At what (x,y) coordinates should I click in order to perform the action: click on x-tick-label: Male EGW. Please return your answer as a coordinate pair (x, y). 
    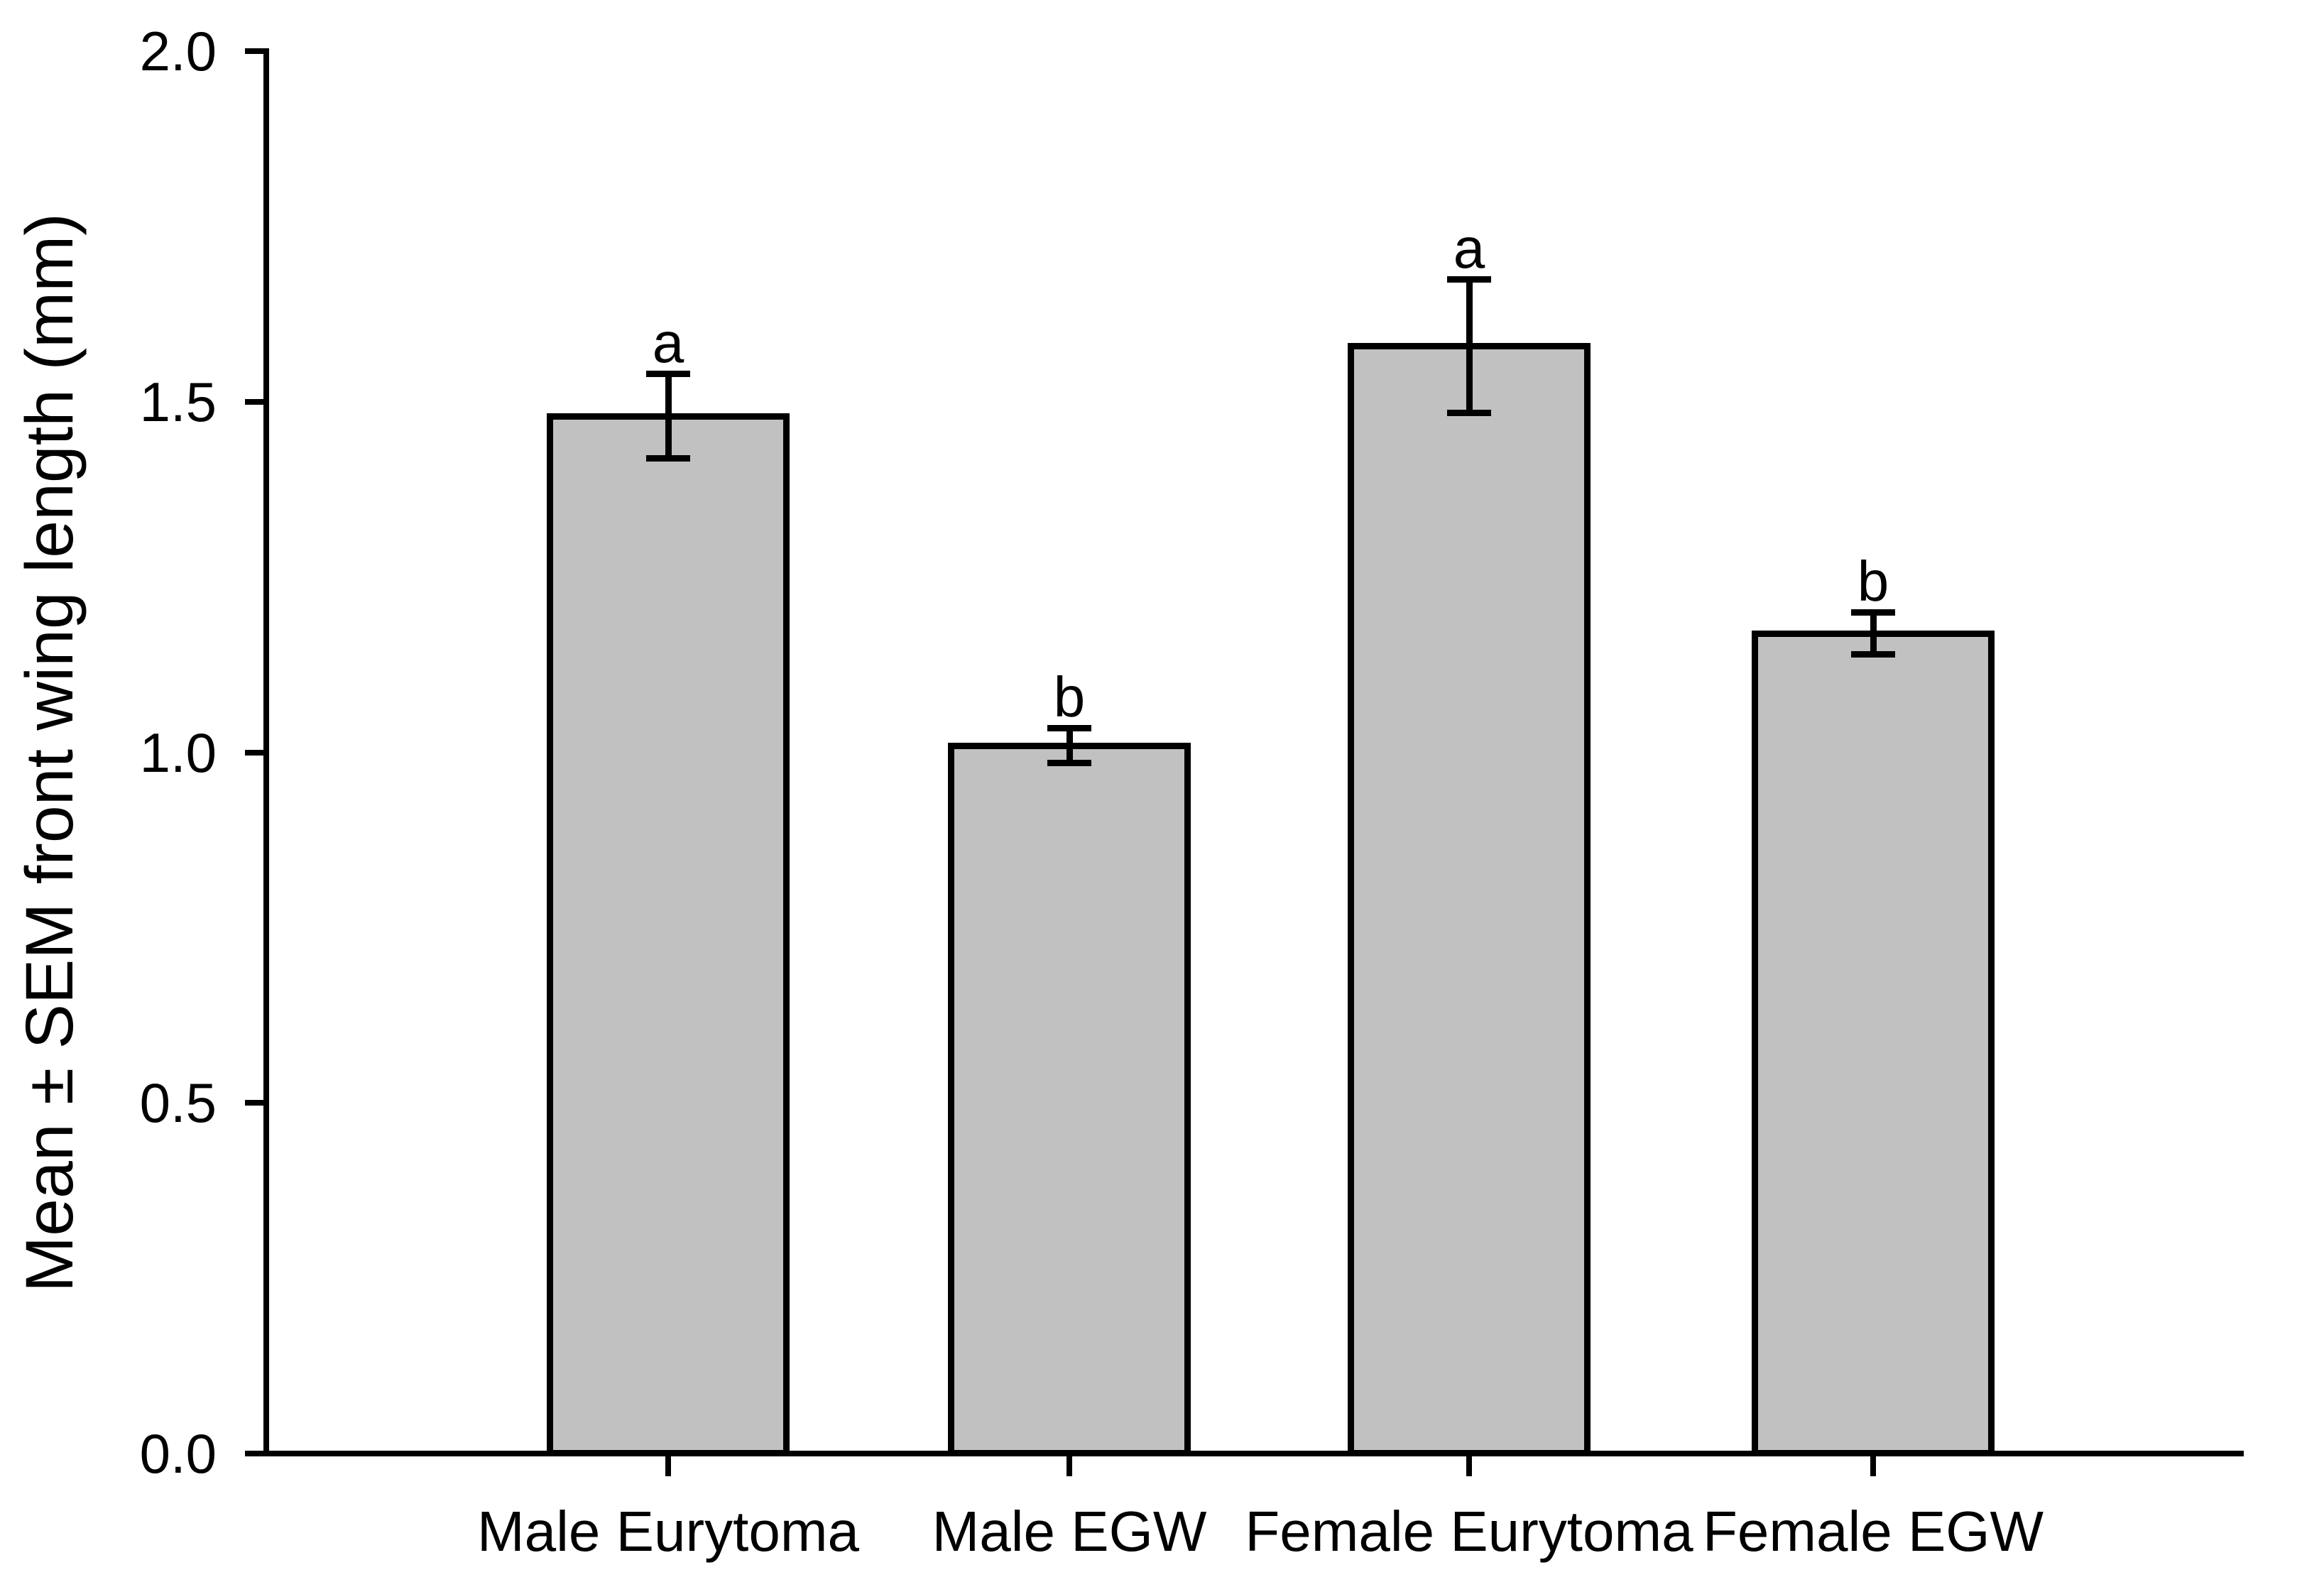
    Looking at the image, I should click on (1069, 1531).